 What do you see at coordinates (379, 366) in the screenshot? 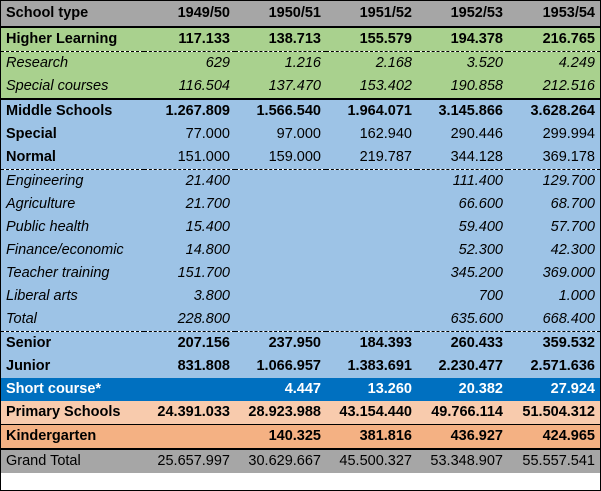
I see `cell-value: 1.383.691` at bounding box center [379, 366].